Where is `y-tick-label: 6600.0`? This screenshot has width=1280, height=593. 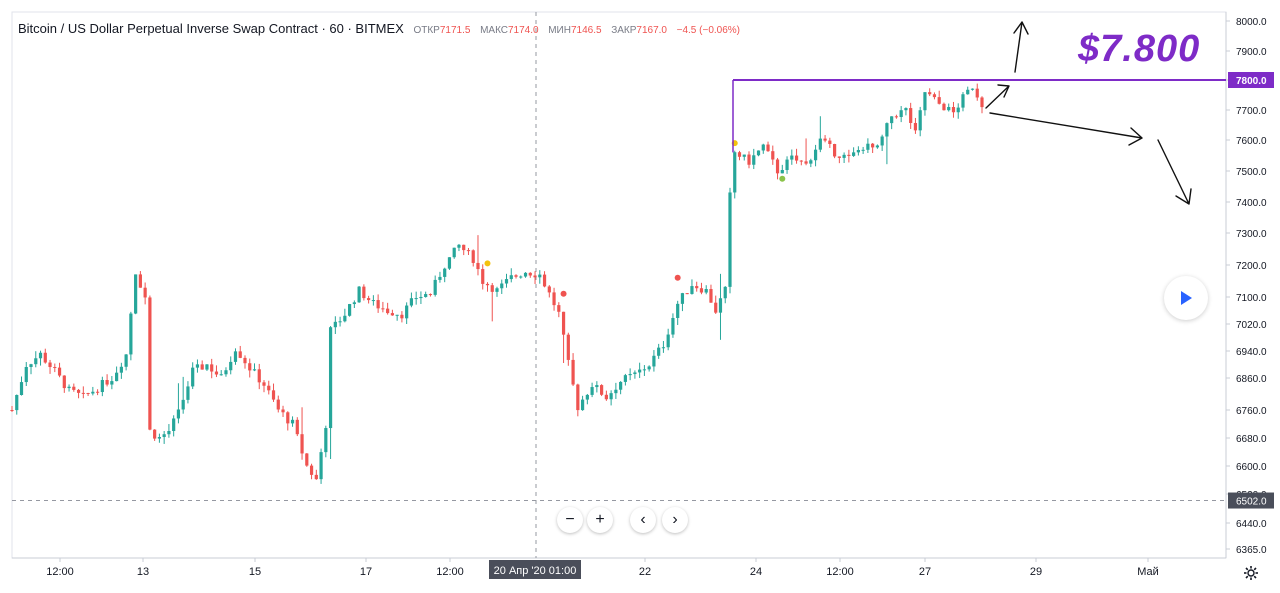 y-tick-label: 6600.0 is located at coordinates (1251, 467).